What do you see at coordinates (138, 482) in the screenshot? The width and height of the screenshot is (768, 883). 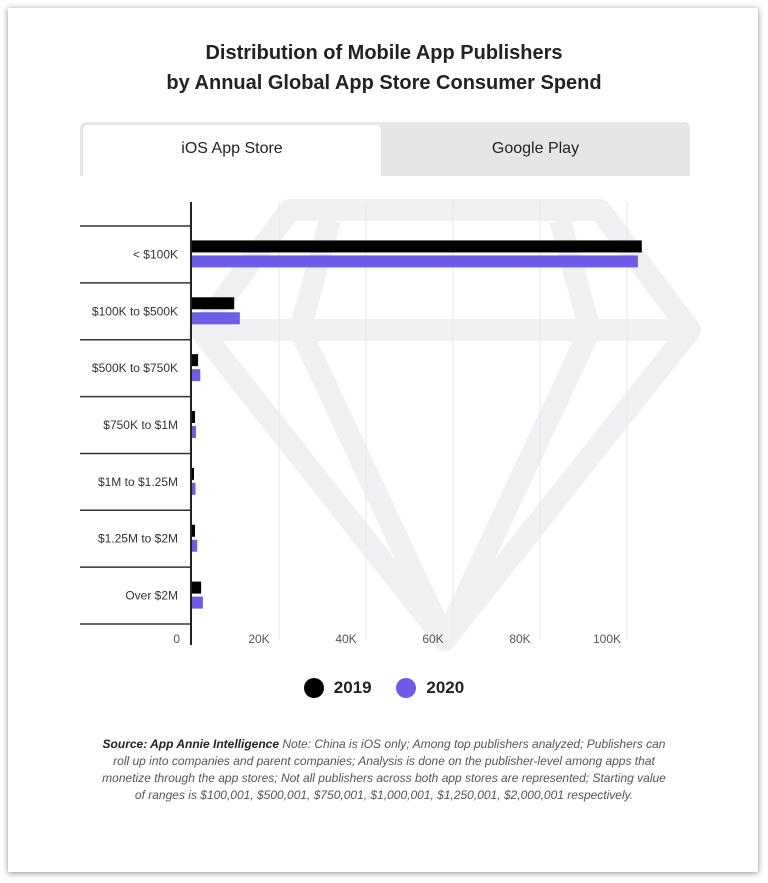 I see `category-label: $1M to $1.25M` at bounding box center [138, 482].